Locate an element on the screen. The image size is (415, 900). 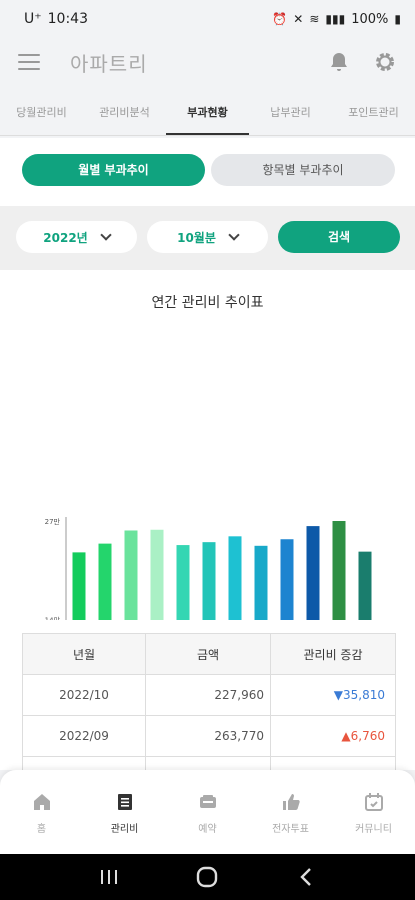
mute-icon: ✕ is located at coordinates (298, 19).